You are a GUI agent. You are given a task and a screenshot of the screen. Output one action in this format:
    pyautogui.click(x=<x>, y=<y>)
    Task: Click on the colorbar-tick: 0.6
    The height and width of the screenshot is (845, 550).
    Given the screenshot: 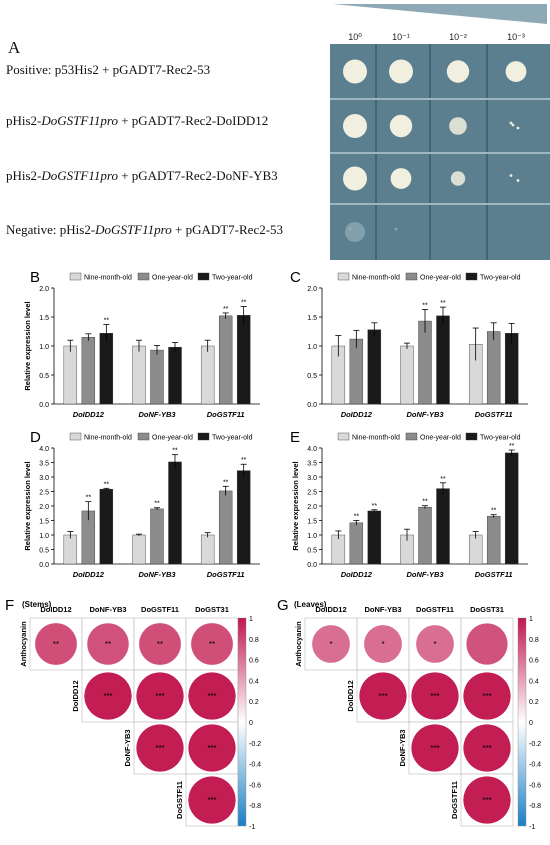 What is the action you would take?
    pyautogui.click(x=534, y=661)
    